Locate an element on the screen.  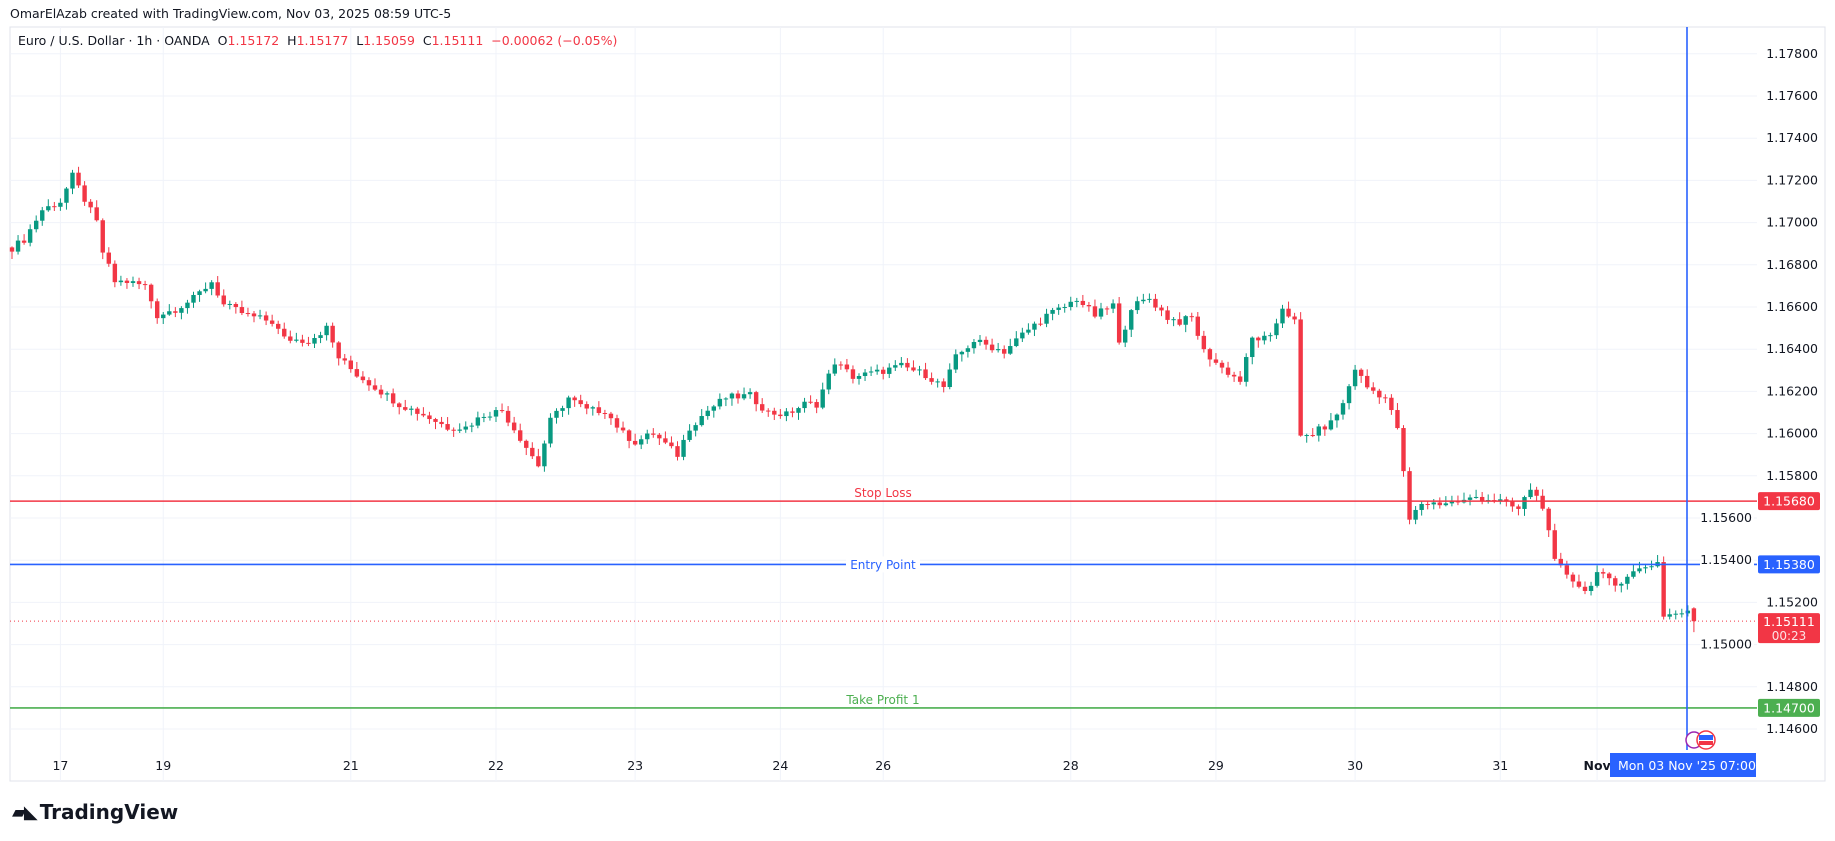
x-tick-label: 19 is located at coordinates (163, 765).